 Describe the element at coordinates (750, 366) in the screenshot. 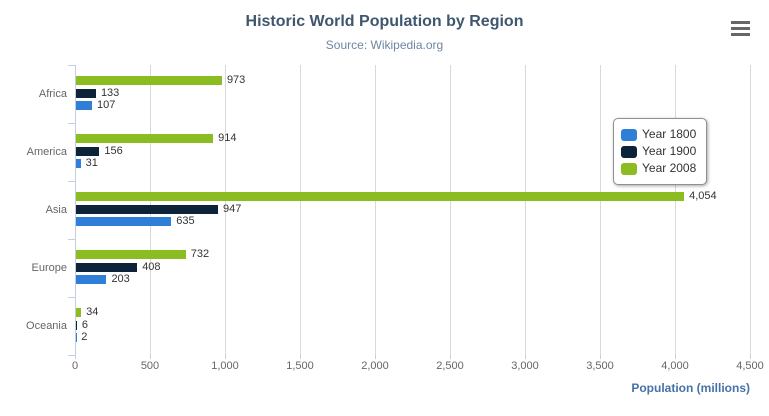

I see `x-axis-label: 4,500` at that location.